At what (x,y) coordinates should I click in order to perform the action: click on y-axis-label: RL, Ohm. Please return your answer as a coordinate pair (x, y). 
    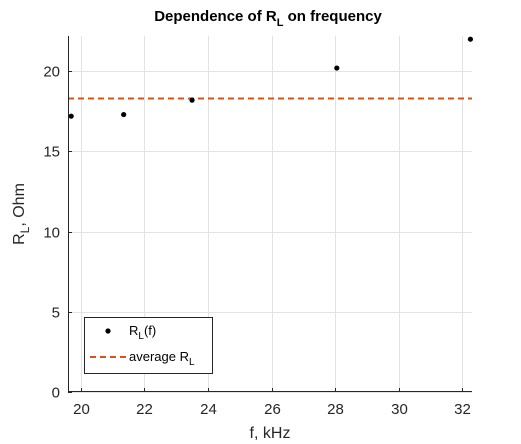
    Looking at the image, I should click on (21, 214).